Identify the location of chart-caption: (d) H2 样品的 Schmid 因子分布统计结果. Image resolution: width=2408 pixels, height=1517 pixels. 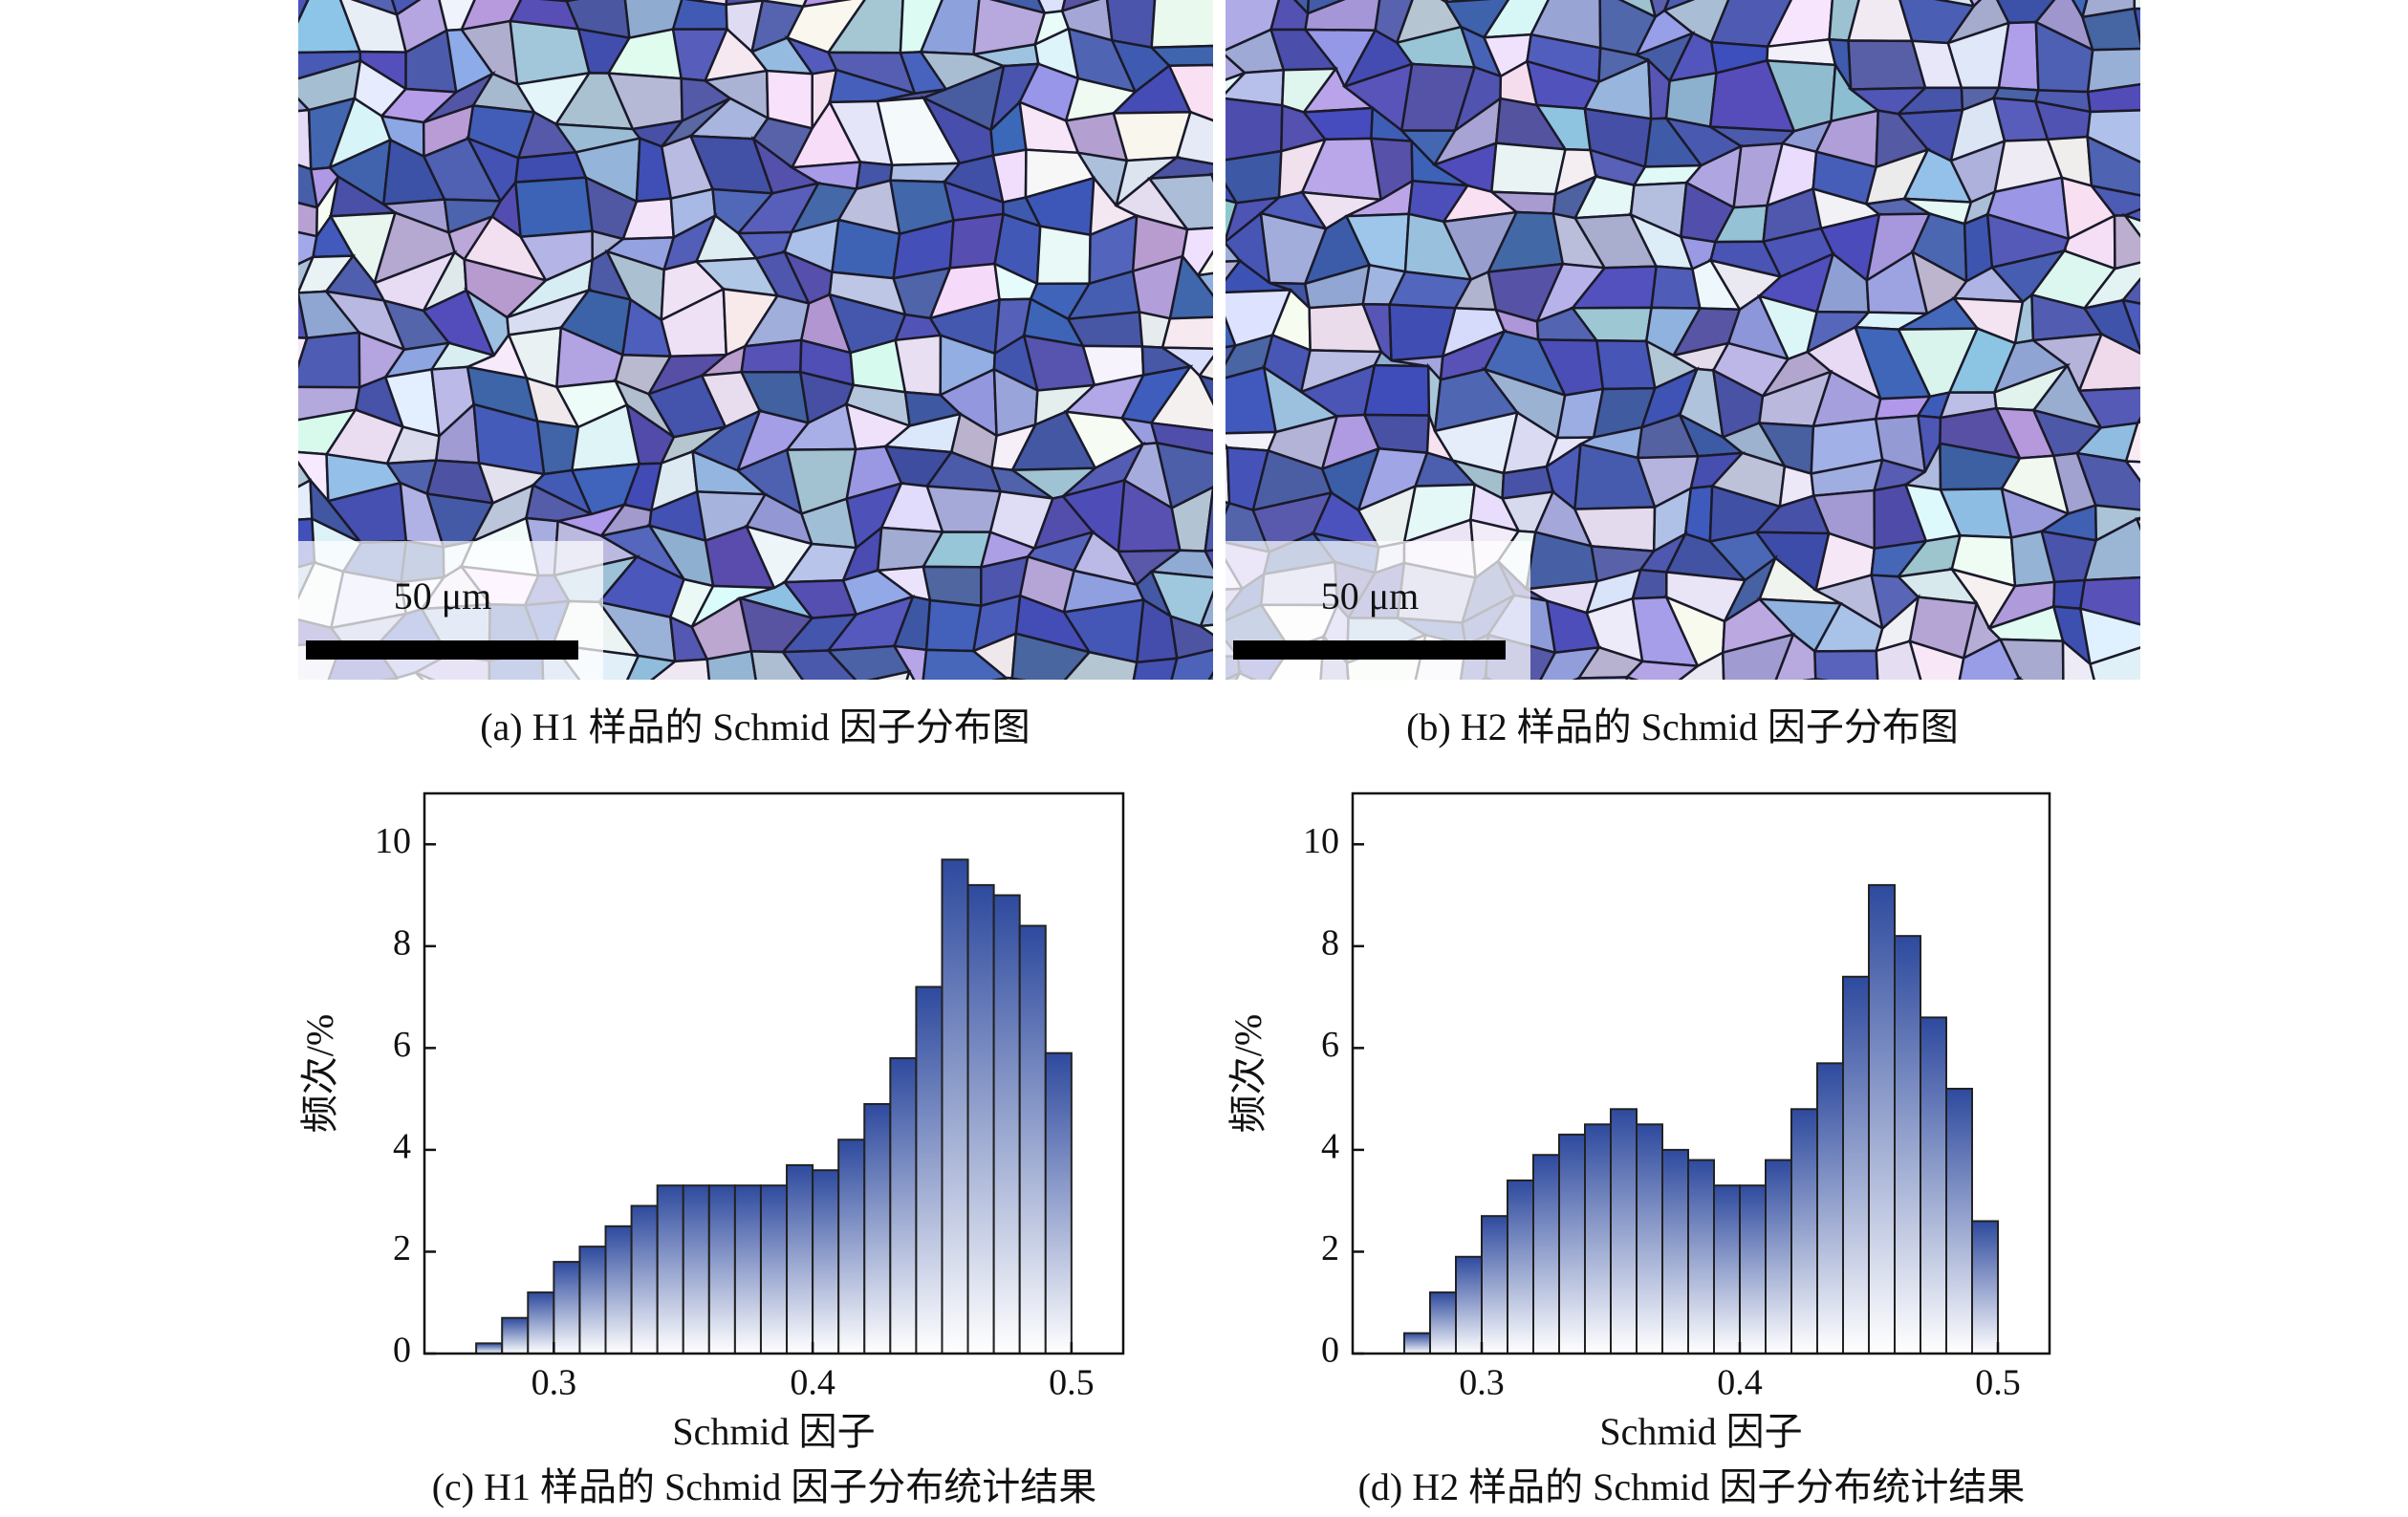
(1692, 1486).